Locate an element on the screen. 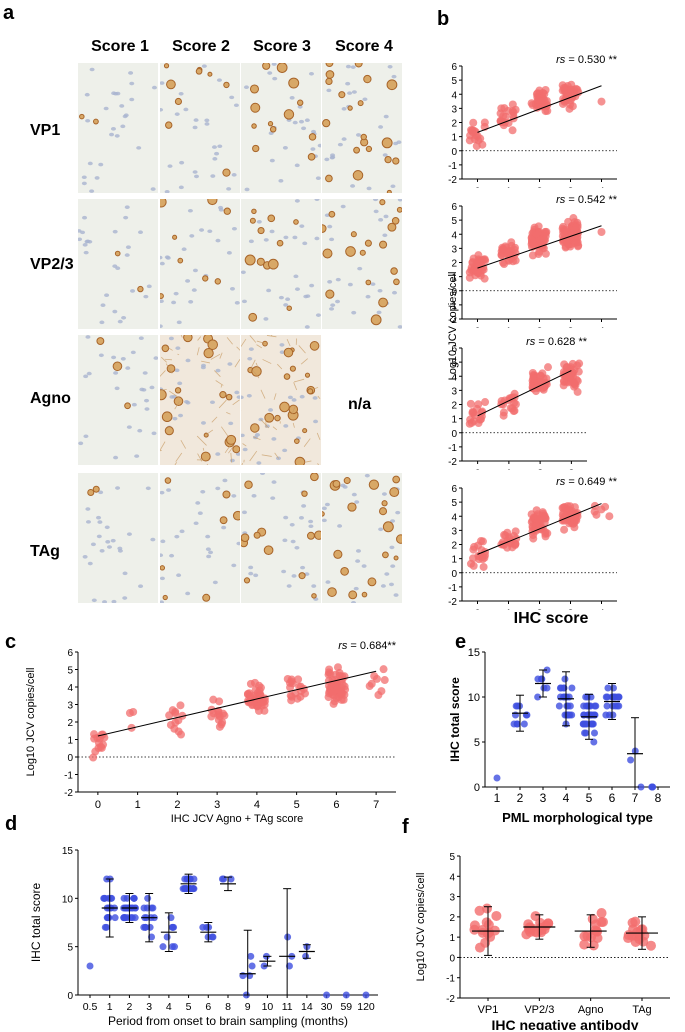  row-agno: Agno is located at coordinates (50, 398).